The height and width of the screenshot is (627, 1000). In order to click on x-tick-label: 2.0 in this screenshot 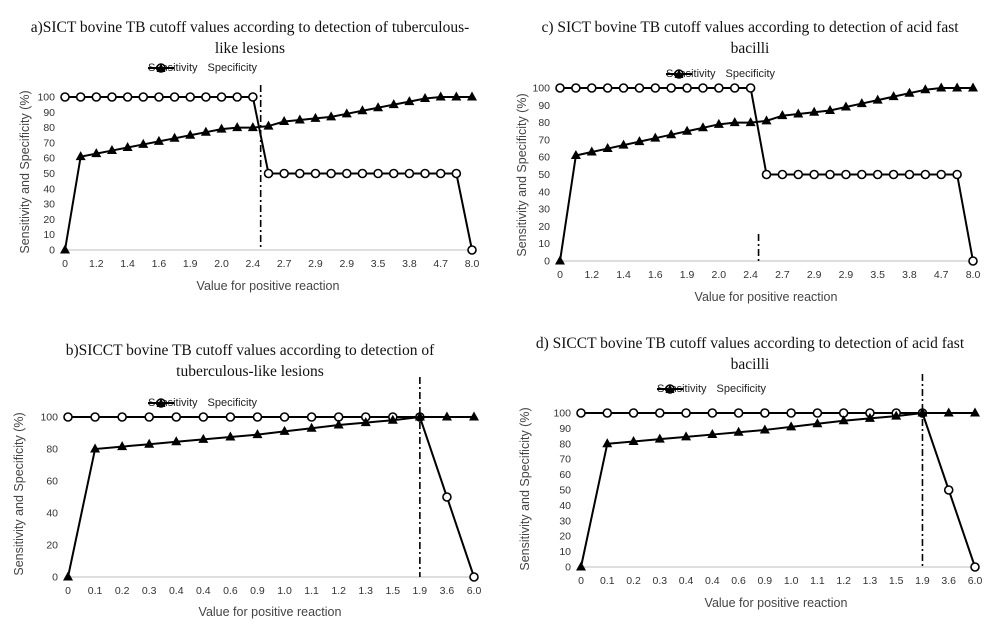, I will do `click(719, 275)`.